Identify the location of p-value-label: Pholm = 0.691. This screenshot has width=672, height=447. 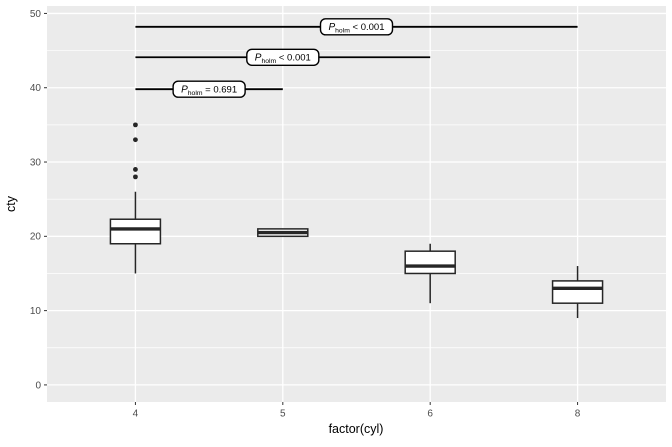
(209, 90).